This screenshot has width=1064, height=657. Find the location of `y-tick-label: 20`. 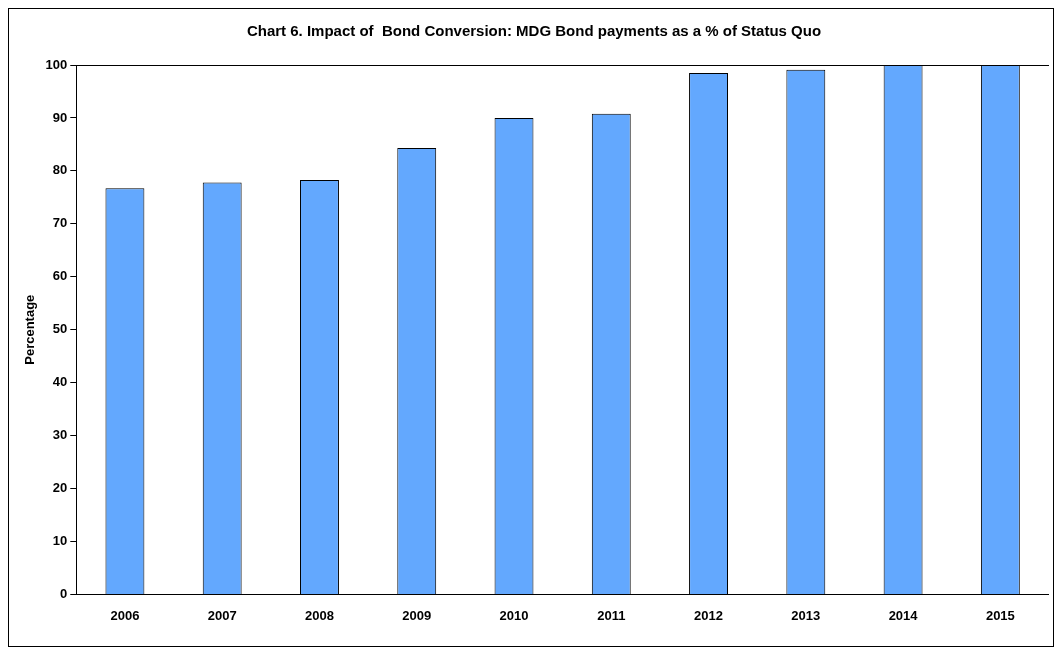

y-tick-label: 20 is located at coordinates (60, 488).